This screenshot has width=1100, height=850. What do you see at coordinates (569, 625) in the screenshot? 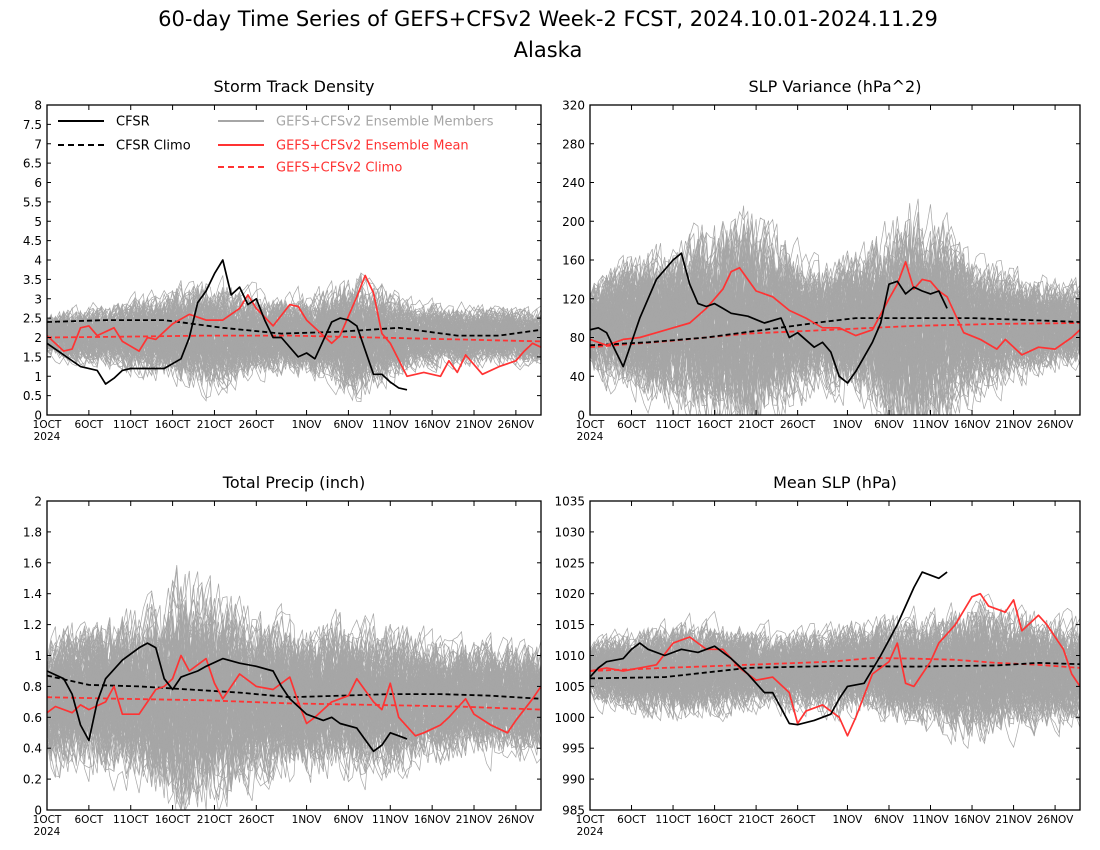
I see `y-tick-label: 1015` at bounding box center [569, 625].